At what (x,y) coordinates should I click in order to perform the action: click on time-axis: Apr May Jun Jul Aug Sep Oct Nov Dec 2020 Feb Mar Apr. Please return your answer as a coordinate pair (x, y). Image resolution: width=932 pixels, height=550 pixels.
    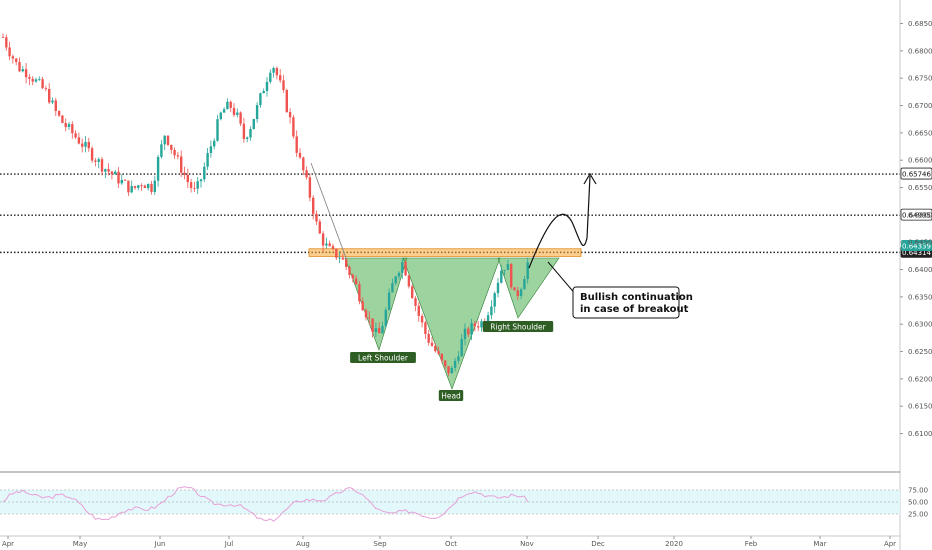
    Looking at the image, I should click on (449, 542).